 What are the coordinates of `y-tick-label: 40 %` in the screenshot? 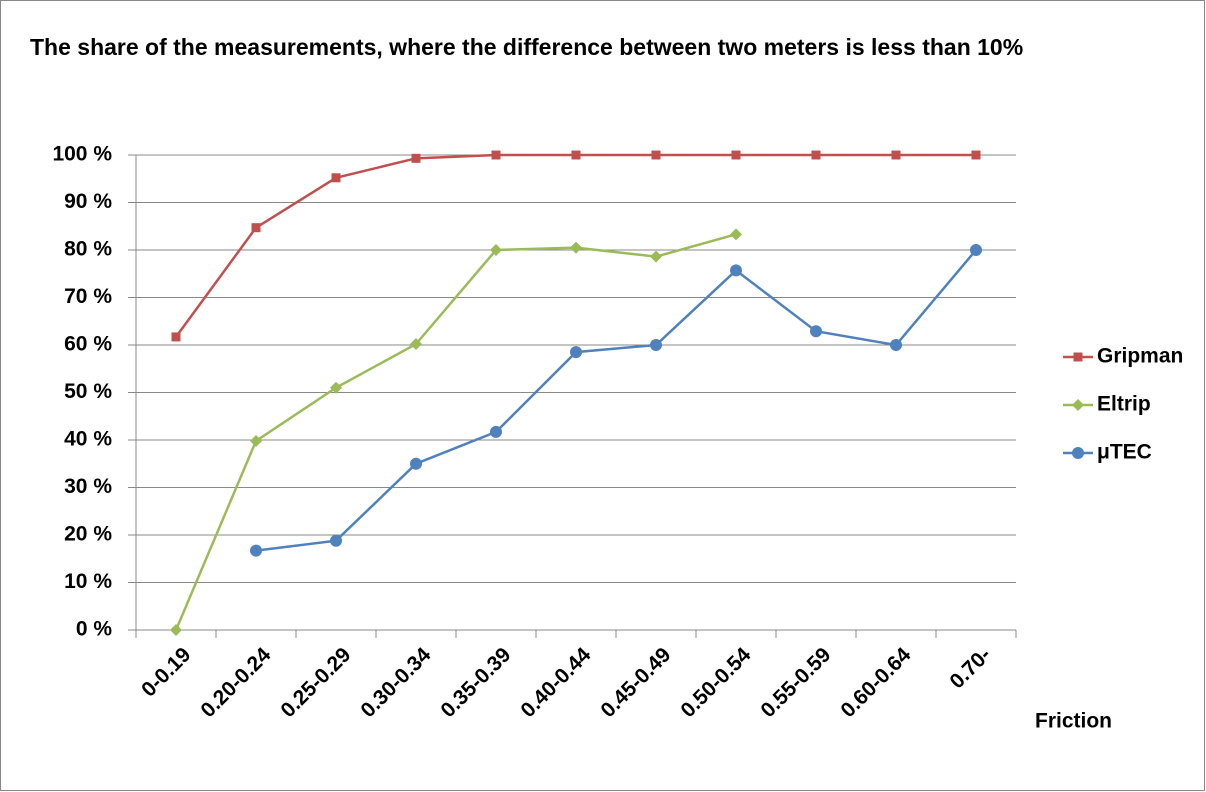 It's located at (88, 439).